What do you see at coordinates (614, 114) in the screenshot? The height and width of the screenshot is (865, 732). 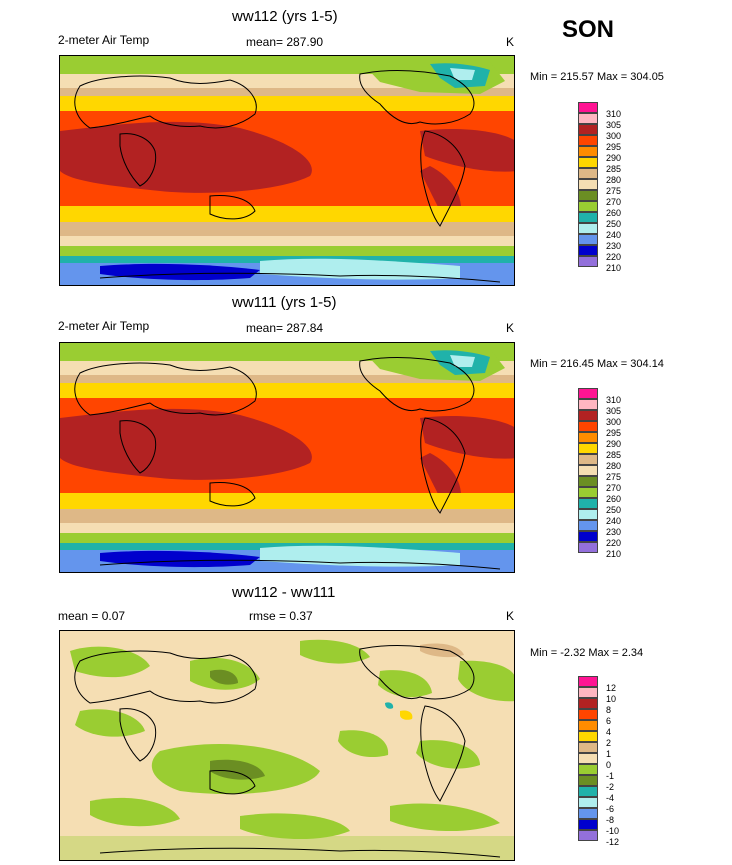 I see `panel1-colorbar-label: 310` at bounding box center [614, 114].